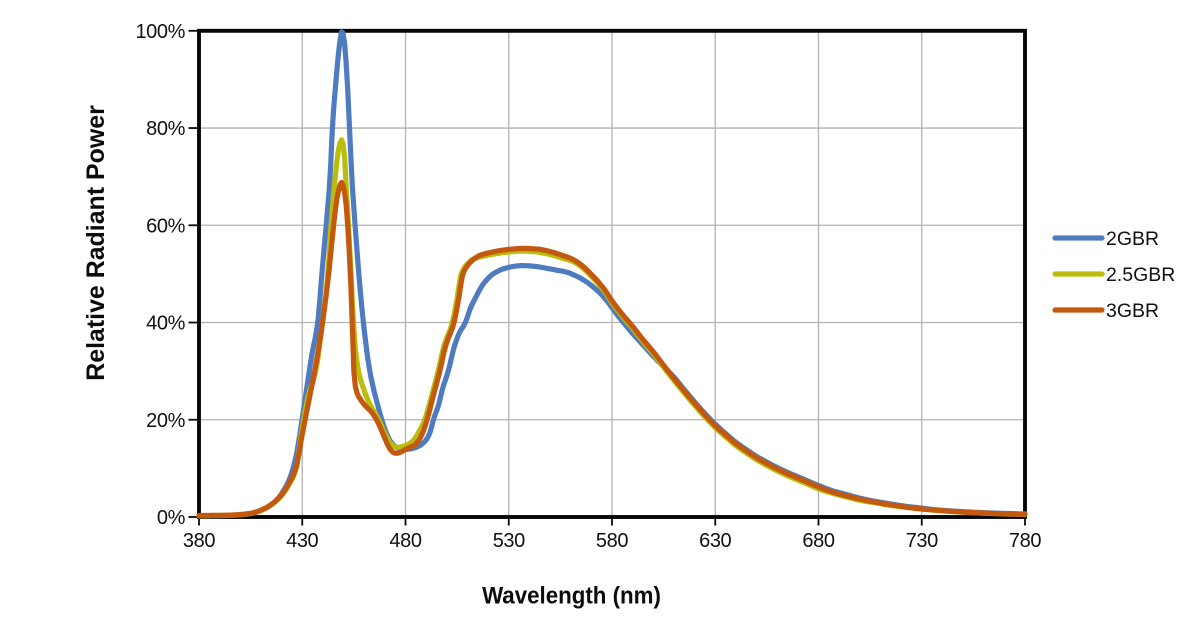 The width and height of the screenshot is (1200, 627). Describe the element at coordinates (199, 541) in the screenshot. I see `svg-text: 380` at that location.